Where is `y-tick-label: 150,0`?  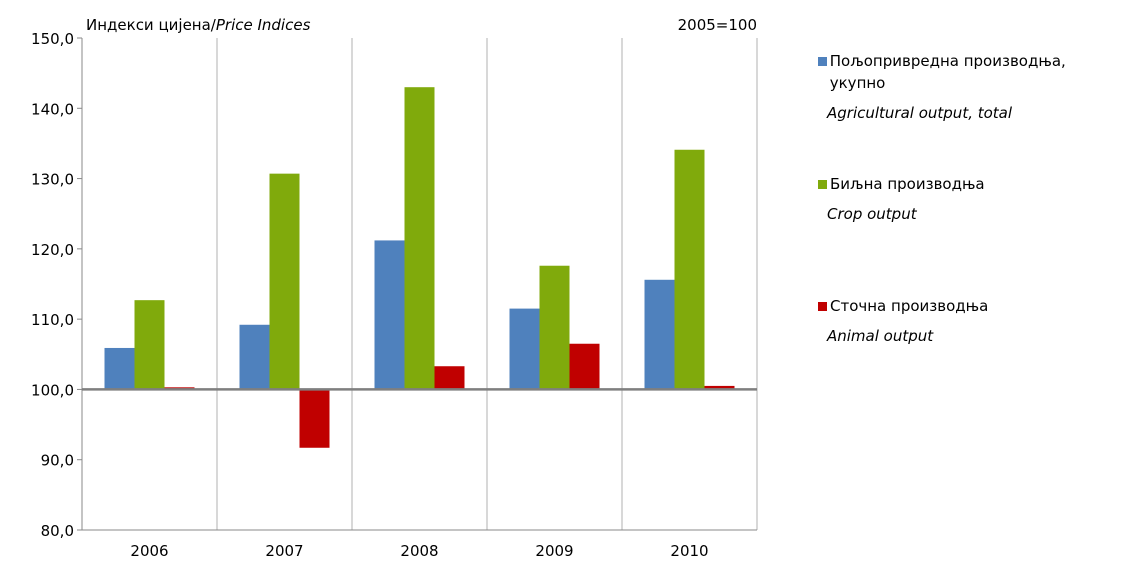 y-tick-label: 150,0 is located at coordinates (52, 39).